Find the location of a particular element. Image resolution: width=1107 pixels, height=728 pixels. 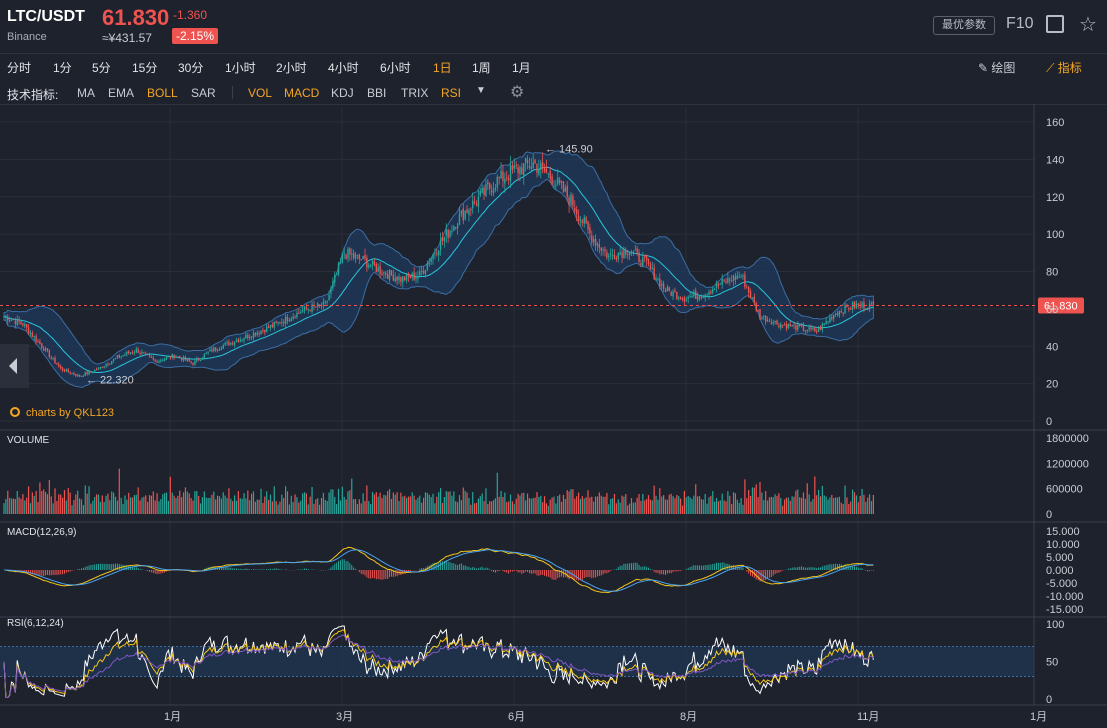

gear-icon: ⚙ is located at coordinates (517, 92).